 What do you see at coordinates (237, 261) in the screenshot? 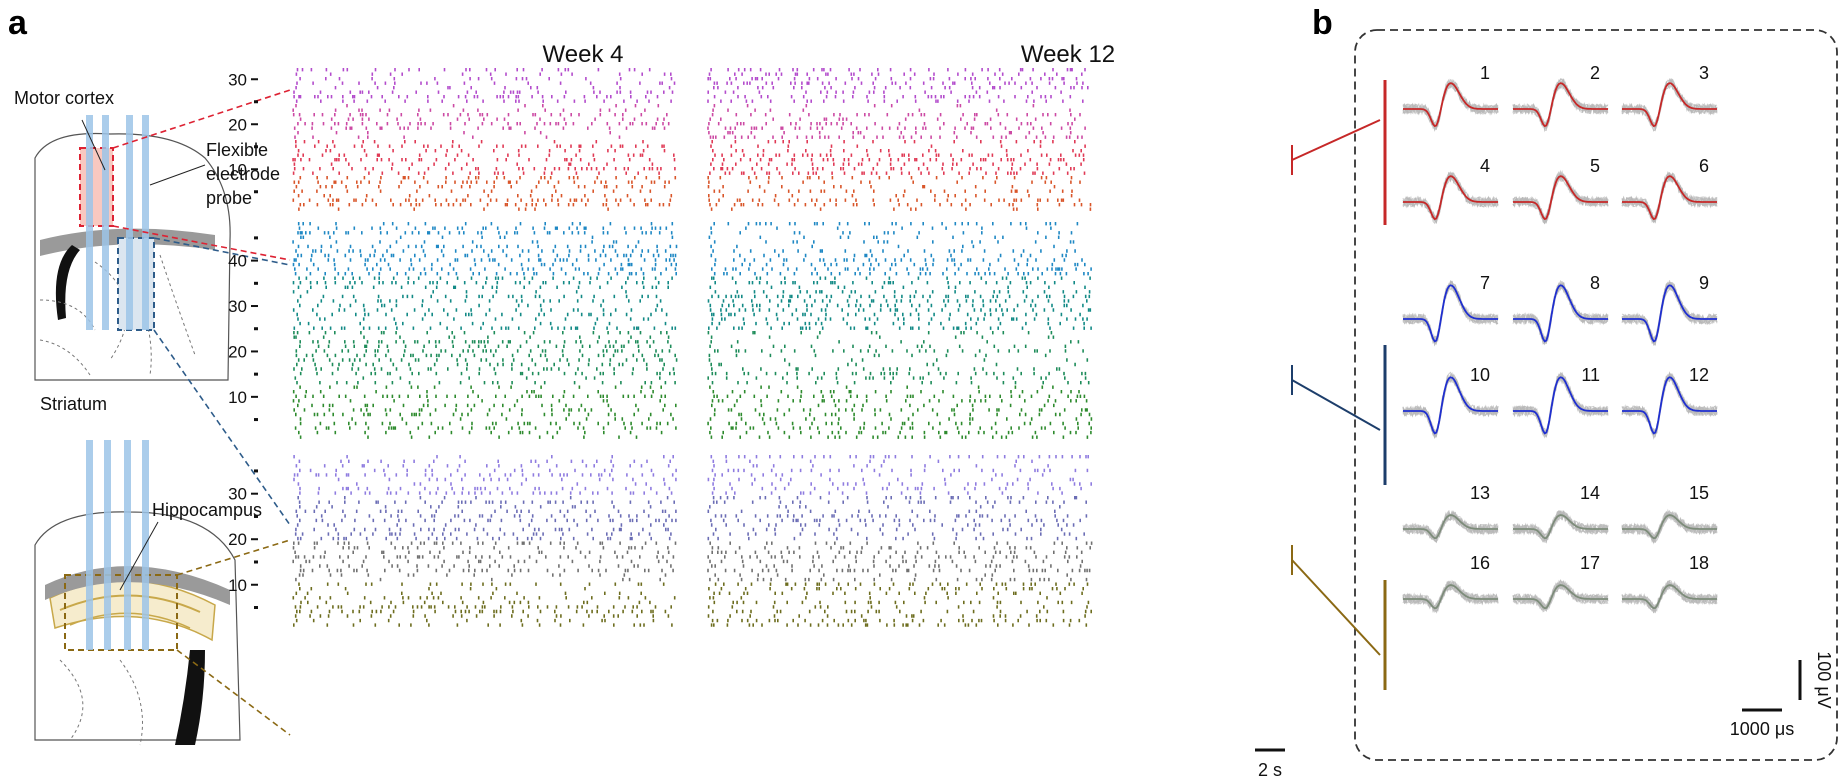
I see `raster-tick-label: 40` at bounding box center [237, 261].